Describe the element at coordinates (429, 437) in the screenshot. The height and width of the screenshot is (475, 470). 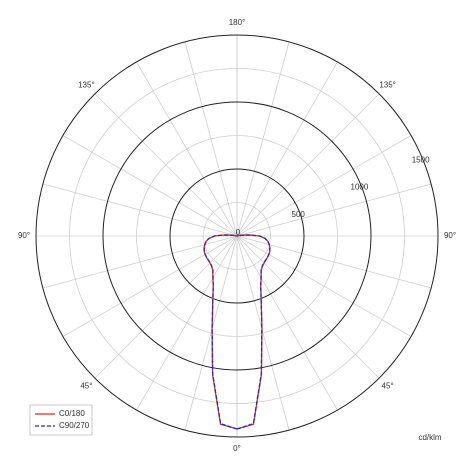
I see `unit-label: cd/klm` at that location.